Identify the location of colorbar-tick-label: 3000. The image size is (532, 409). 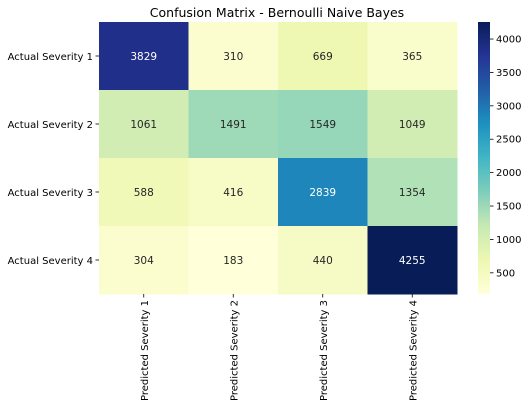
(508, 106).